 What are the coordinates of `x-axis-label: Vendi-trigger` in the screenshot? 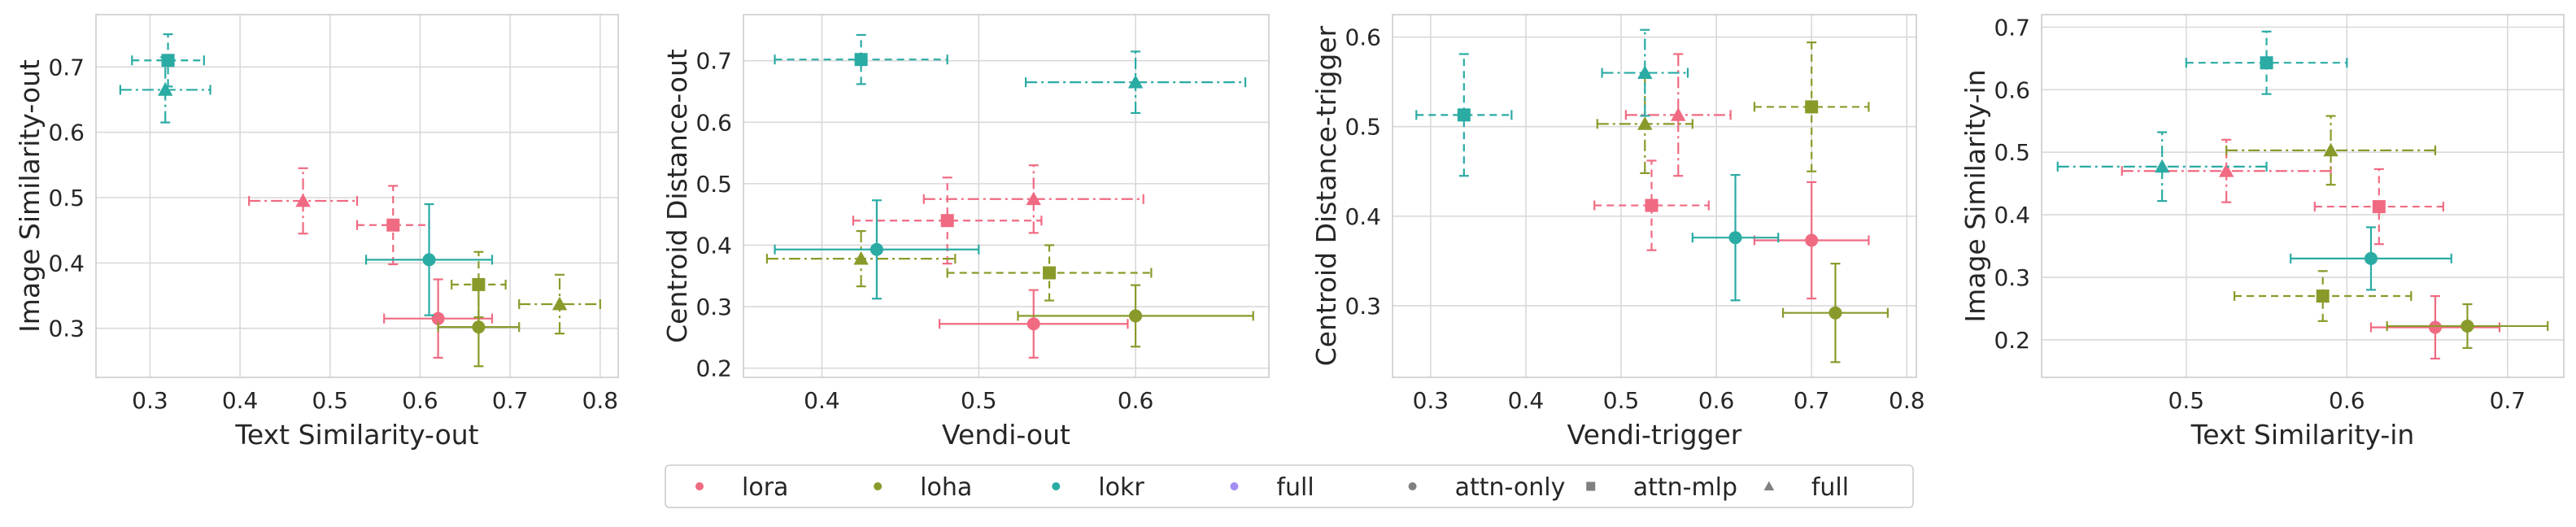 It's located at (1654, 435).